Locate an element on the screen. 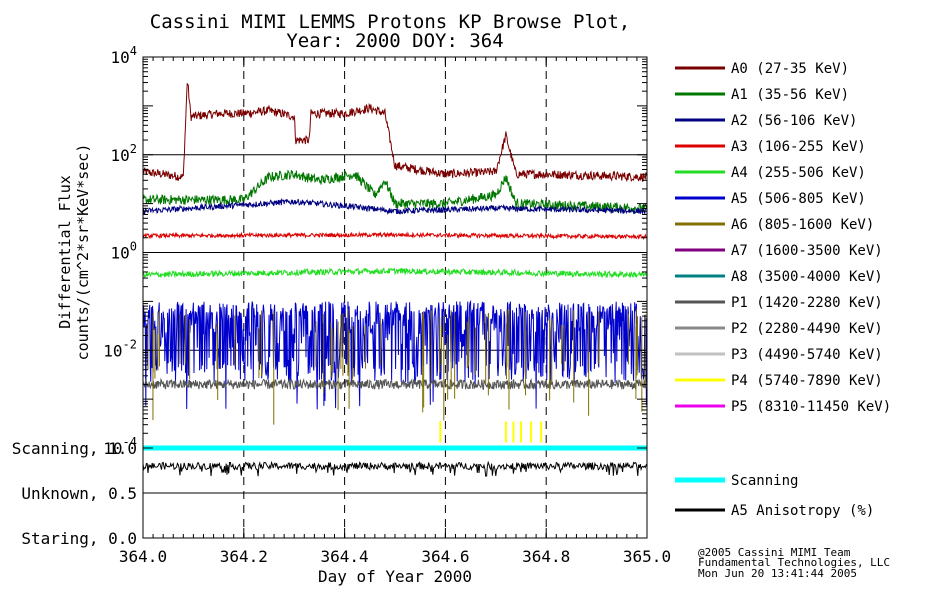  legend-label-a6: A6 (805-1600 KeV) is located at coordinates (802, 225).